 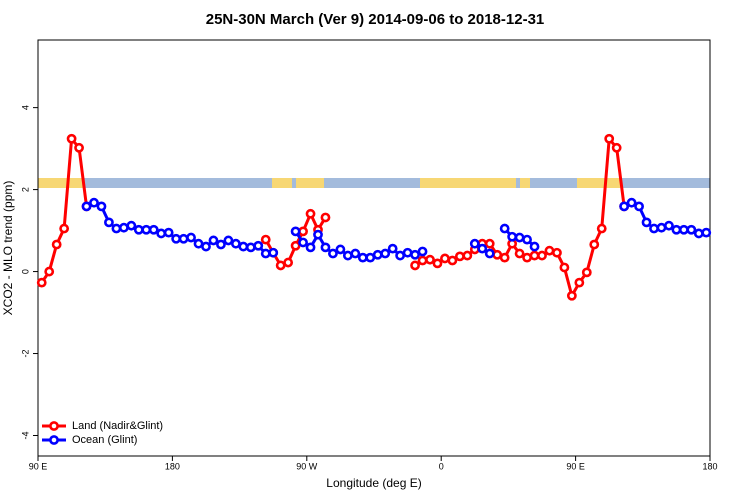 What do you see at coordinates (25, 107) in the screenshot?
I see `y-tick-label: 4` at bounding box center [25, 107].